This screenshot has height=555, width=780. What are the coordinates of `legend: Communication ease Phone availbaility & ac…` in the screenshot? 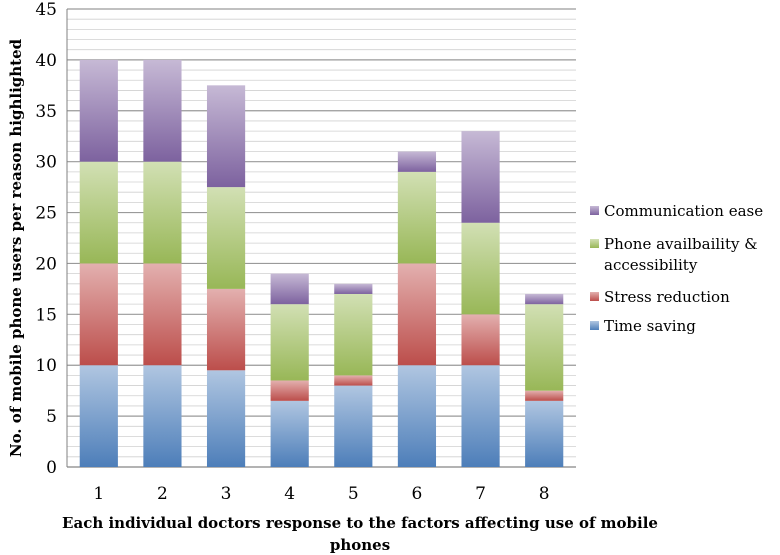 It's located at (676, 268).